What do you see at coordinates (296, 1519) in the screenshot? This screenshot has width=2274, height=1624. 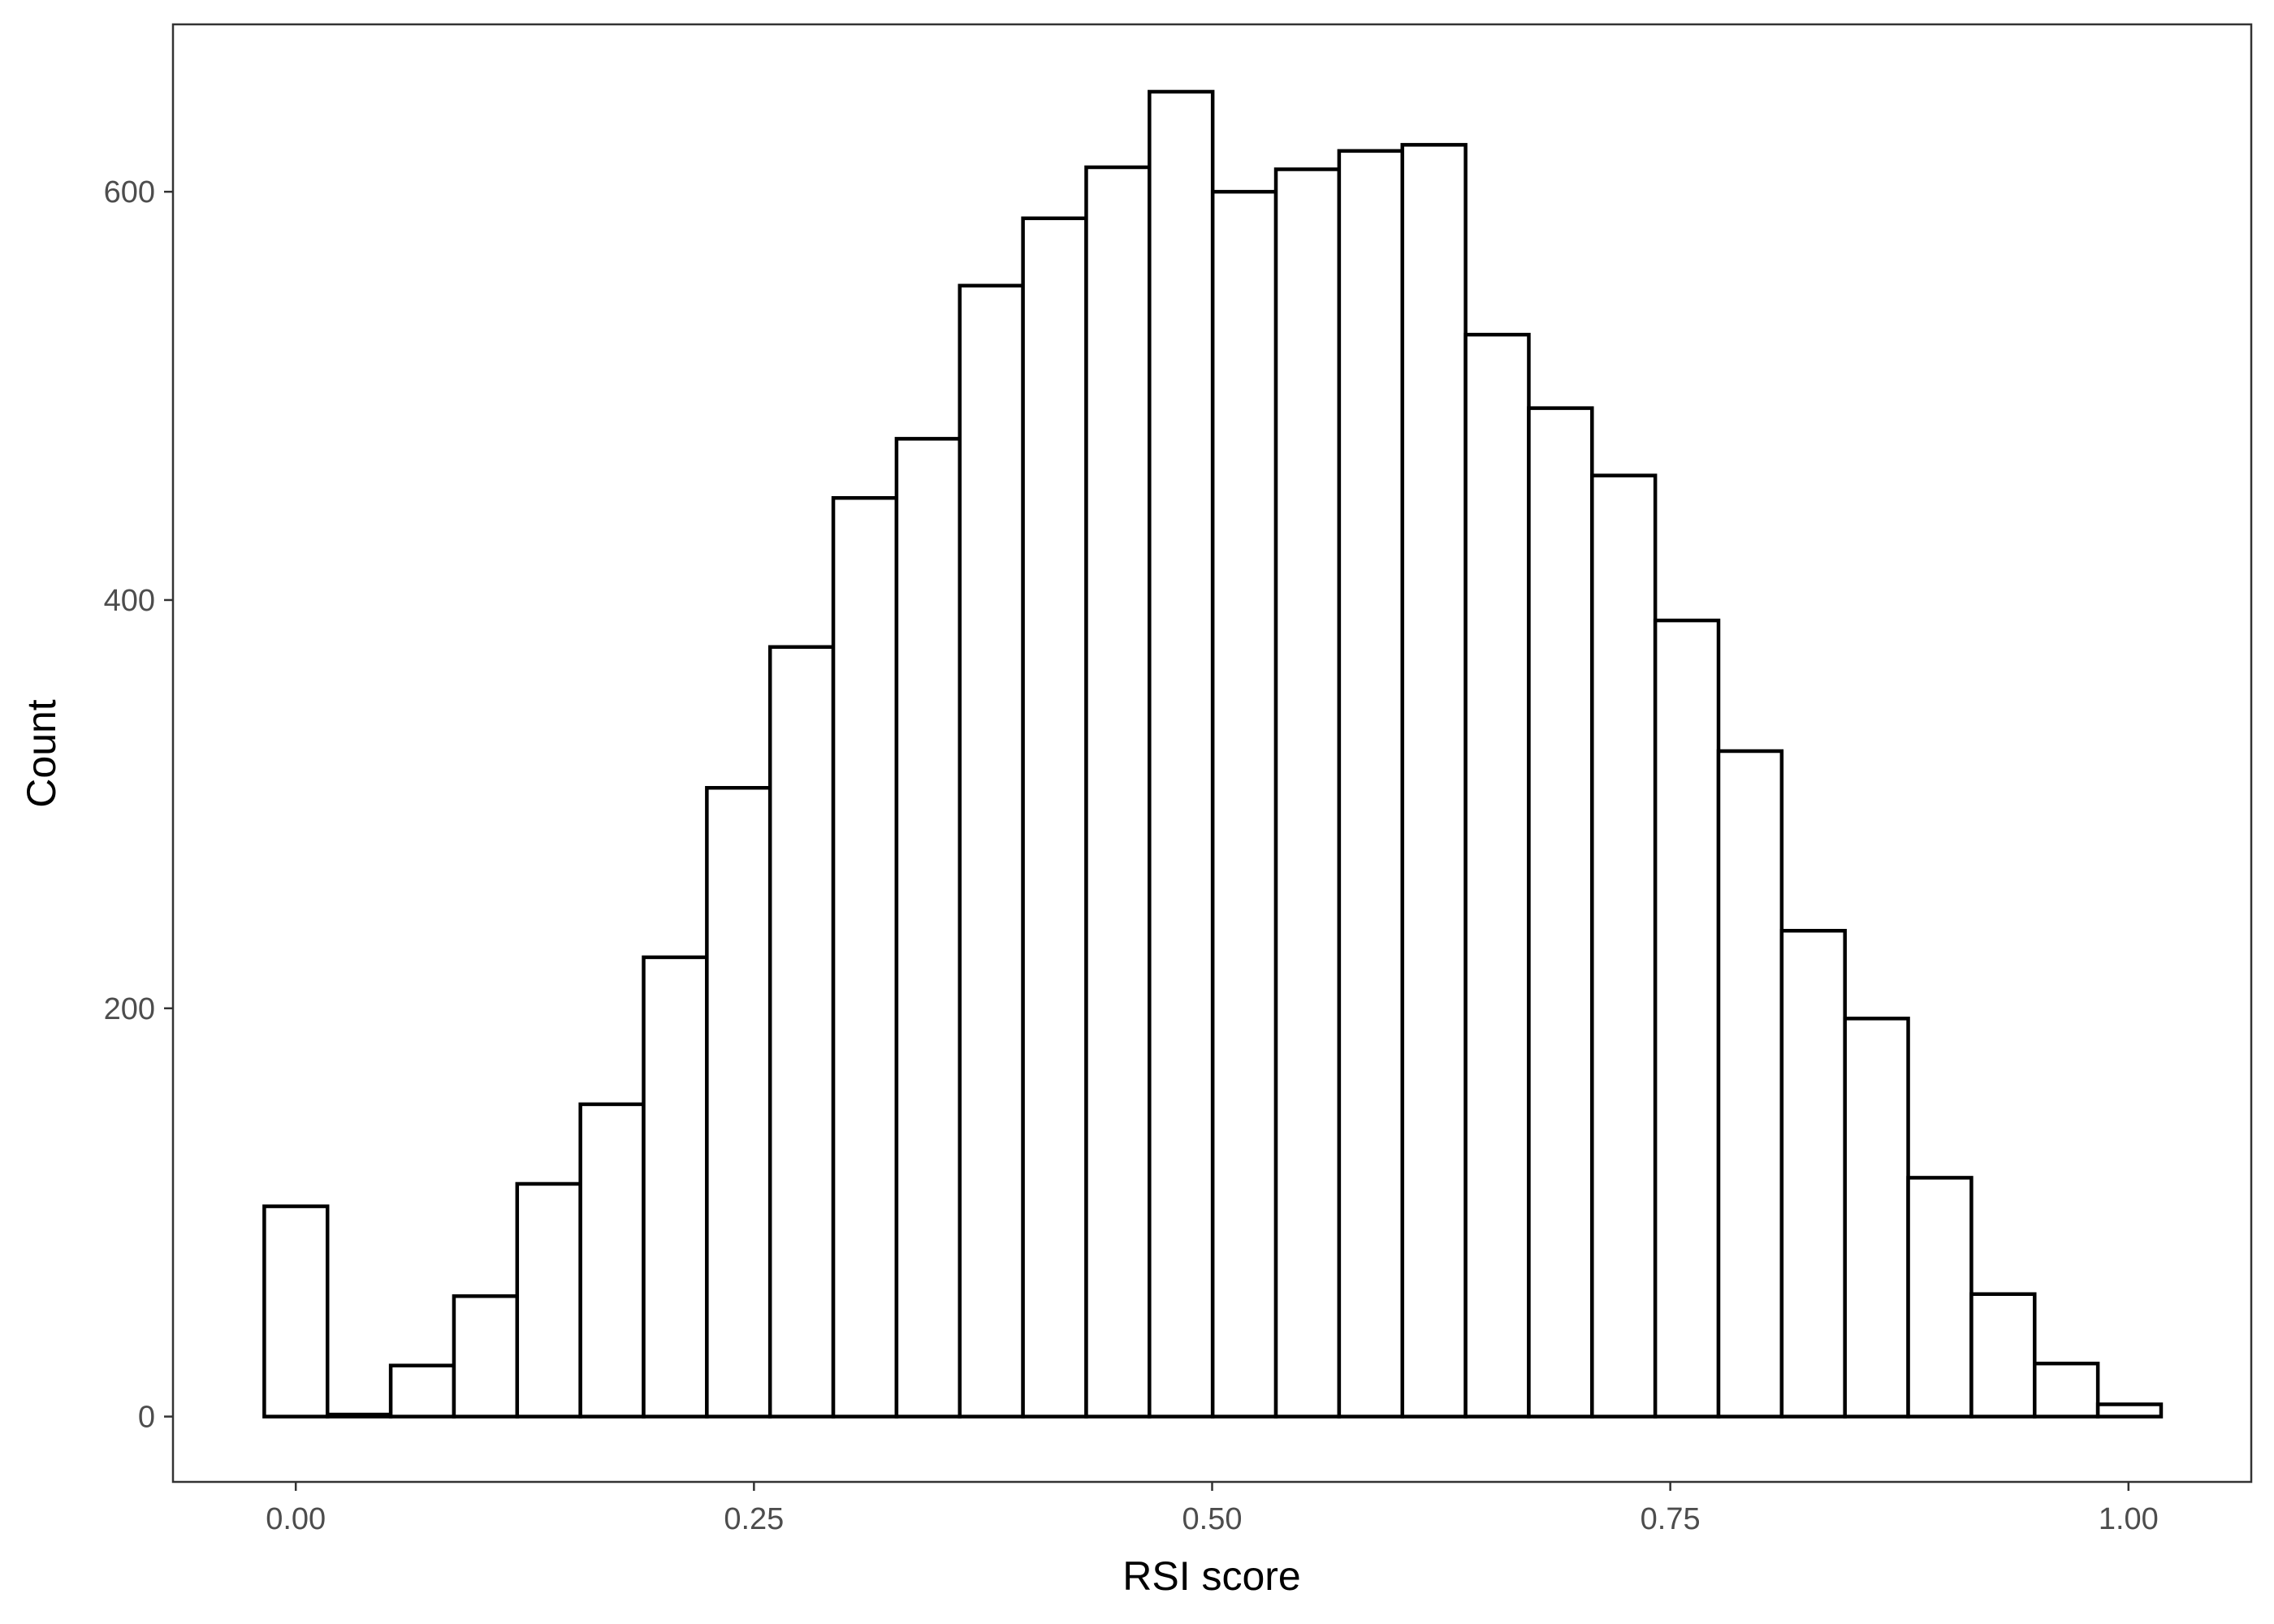 I see `x-tick-label: 0.00` at bounding box center [296, 1519].